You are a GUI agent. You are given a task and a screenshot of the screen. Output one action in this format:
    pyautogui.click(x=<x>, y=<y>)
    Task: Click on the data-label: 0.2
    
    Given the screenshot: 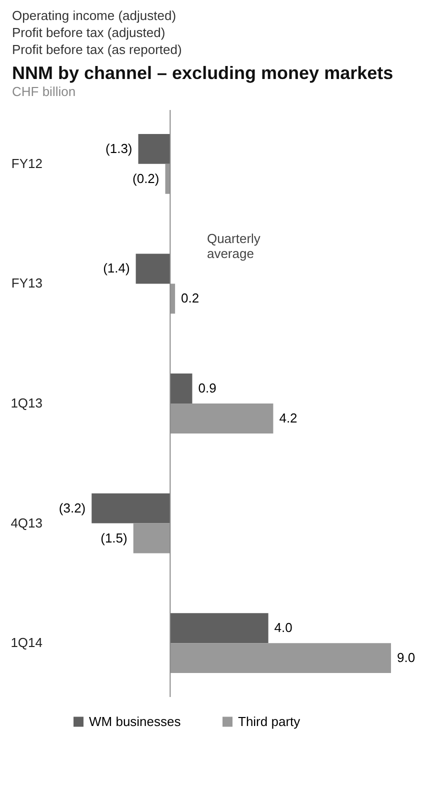 What is the action you would take?
    pyautogui.click(x=190, y=298)
    